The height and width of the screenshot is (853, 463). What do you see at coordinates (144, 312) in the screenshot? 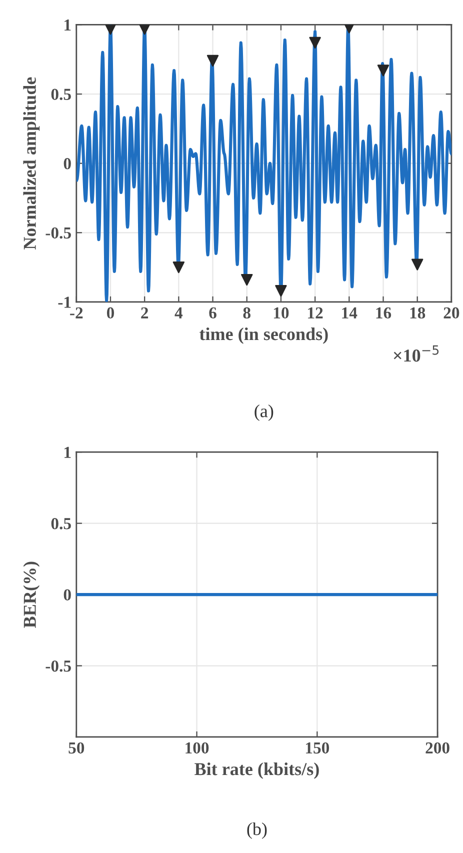
I see `x-tick-label: 2` at bounding box center [144, 312].